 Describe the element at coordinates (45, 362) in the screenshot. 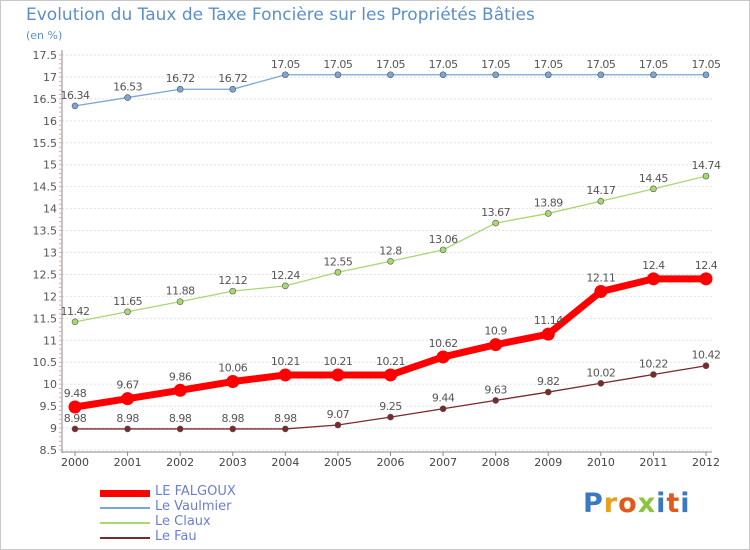

I see `y-tick-label: 10.5` at that location.